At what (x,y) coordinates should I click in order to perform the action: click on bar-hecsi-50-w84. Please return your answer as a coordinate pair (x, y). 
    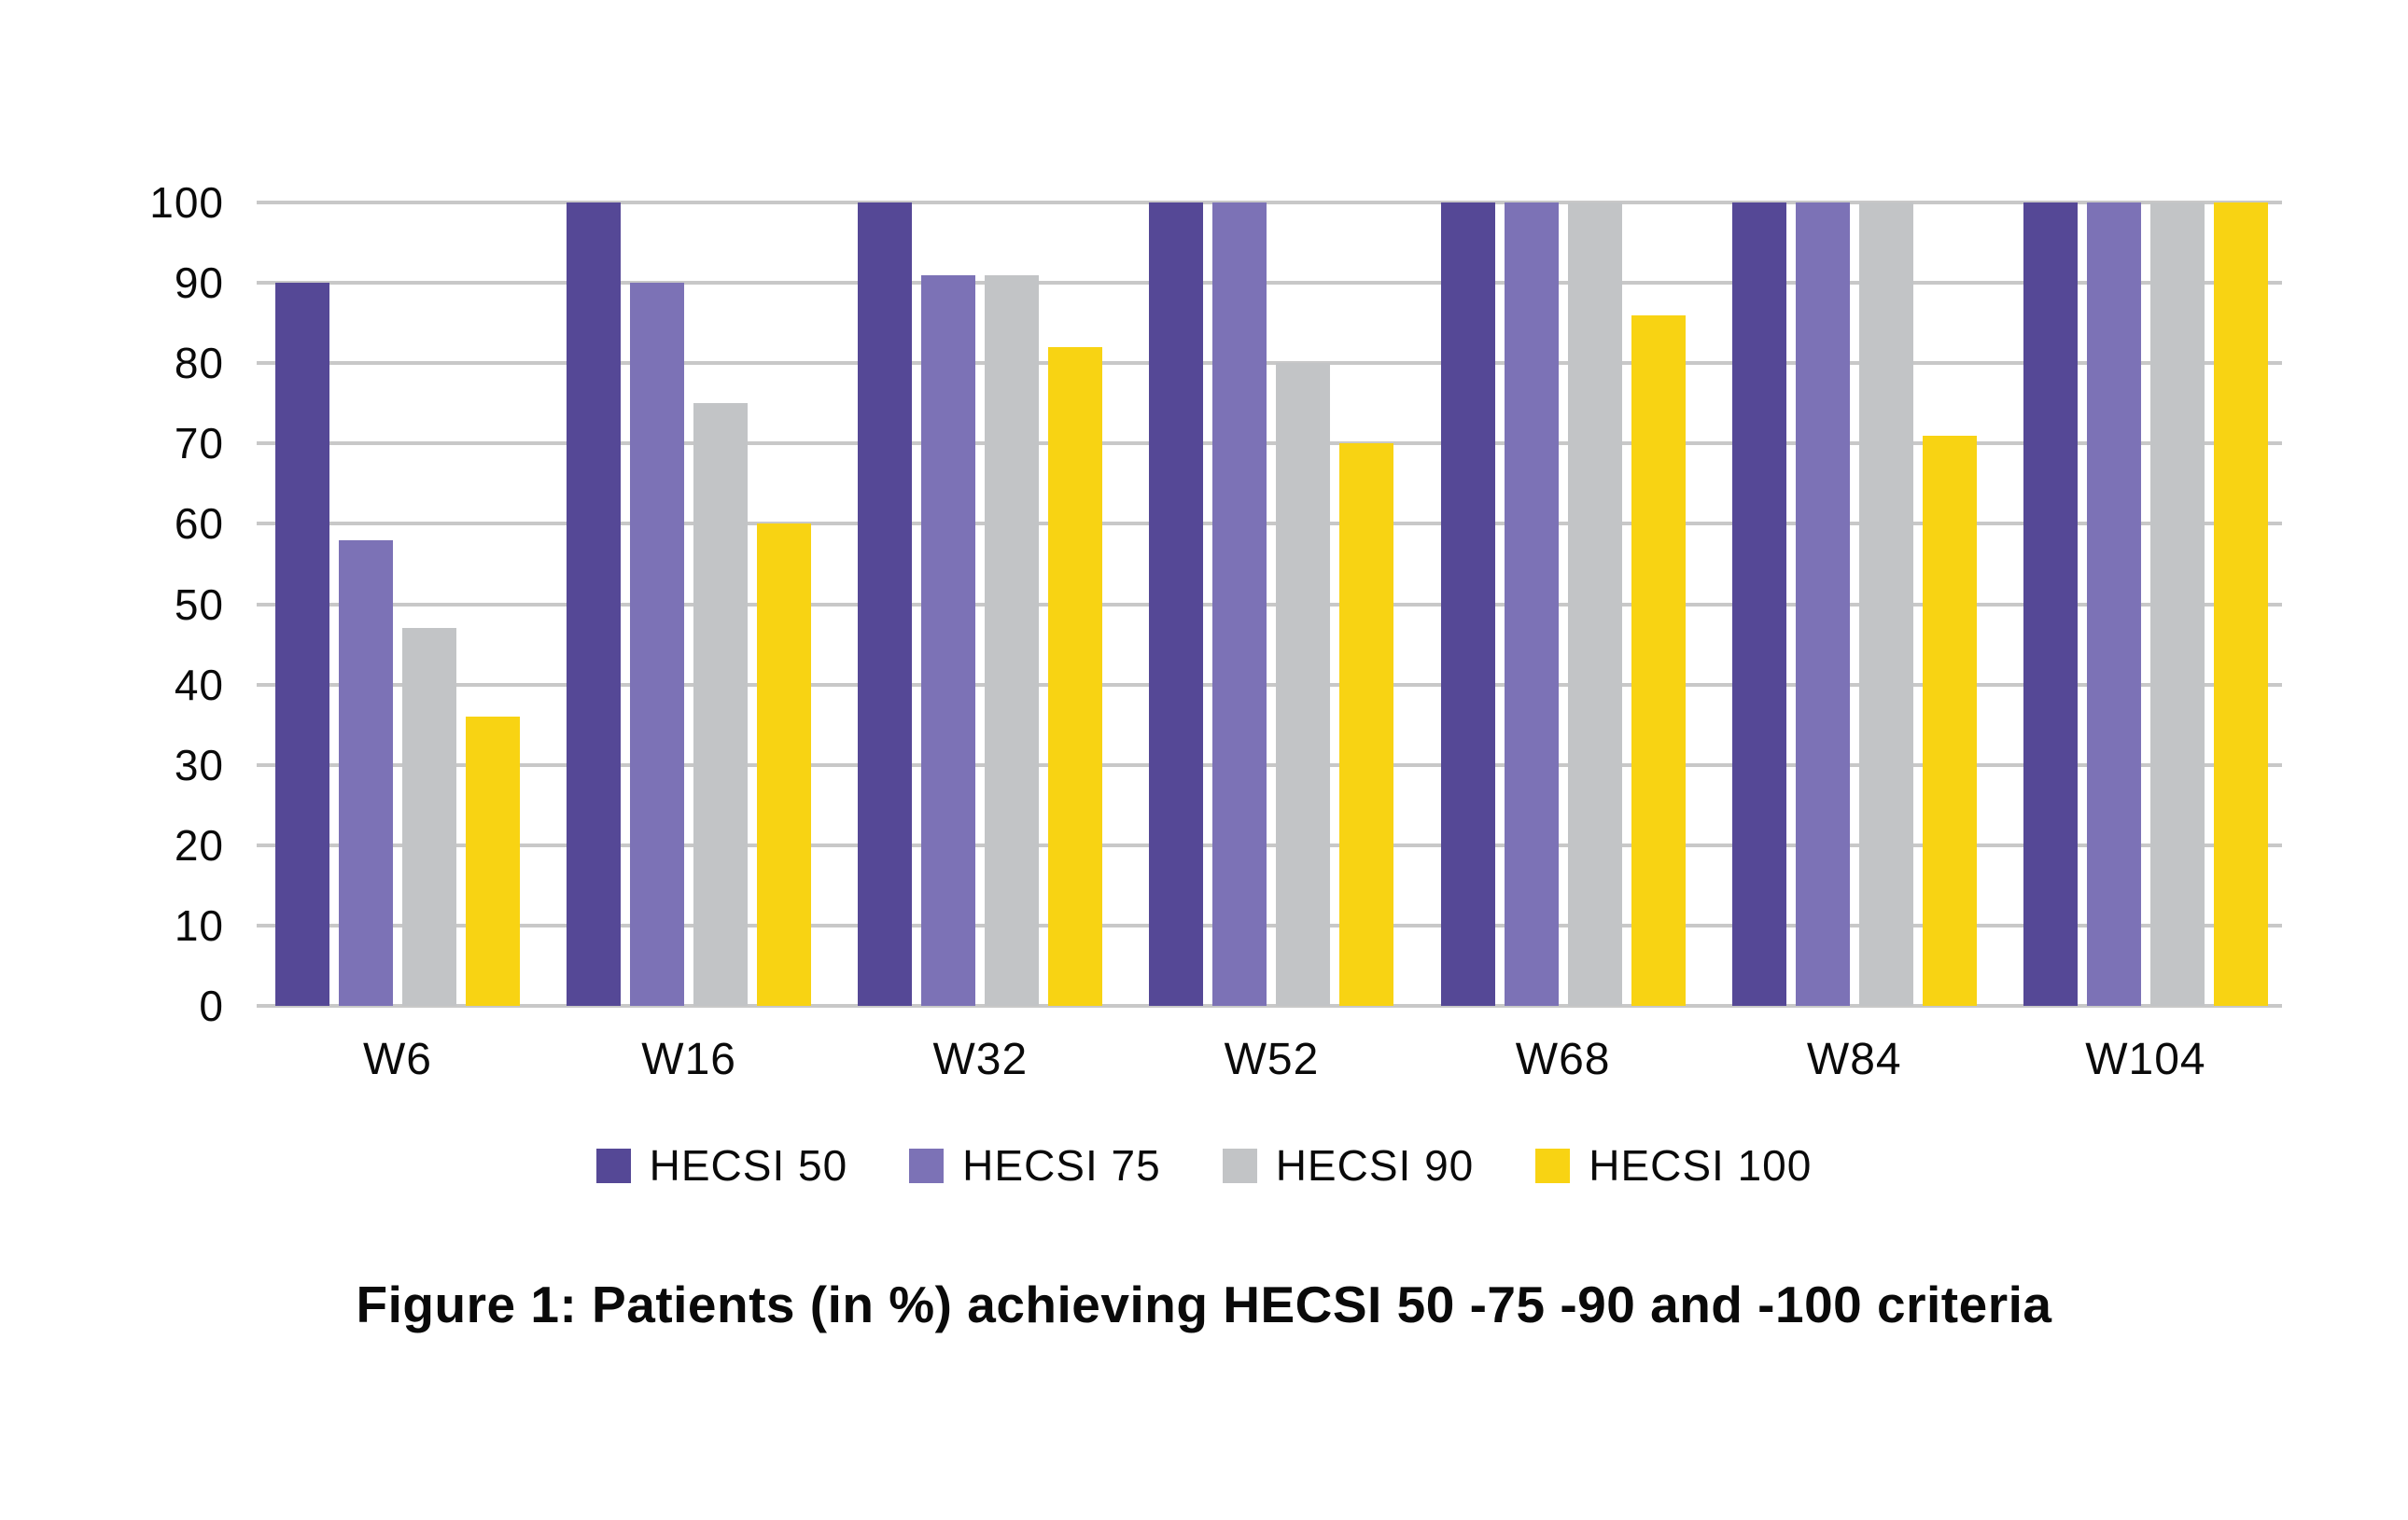
    Looking at the image, I should click on (1758, 604).